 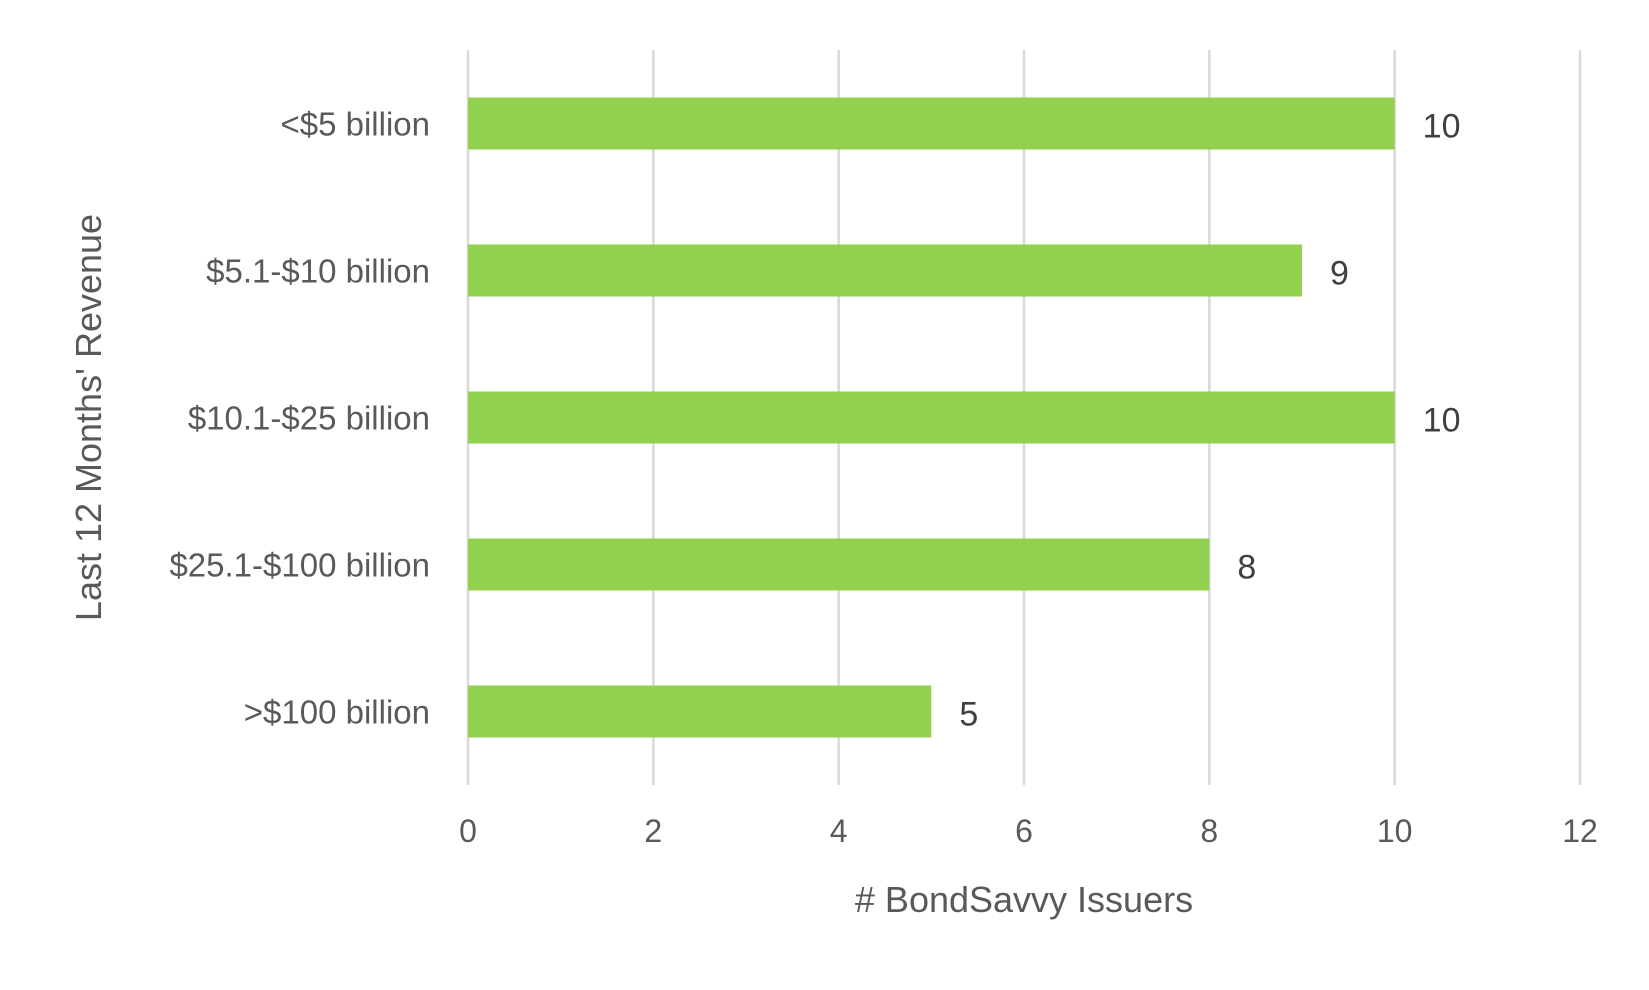 What do you see at coordinates (1024, 899) in the screenshot?
I see `x-axis-title: # BondSavvy Issuers` at bounding box center [1024, 899].